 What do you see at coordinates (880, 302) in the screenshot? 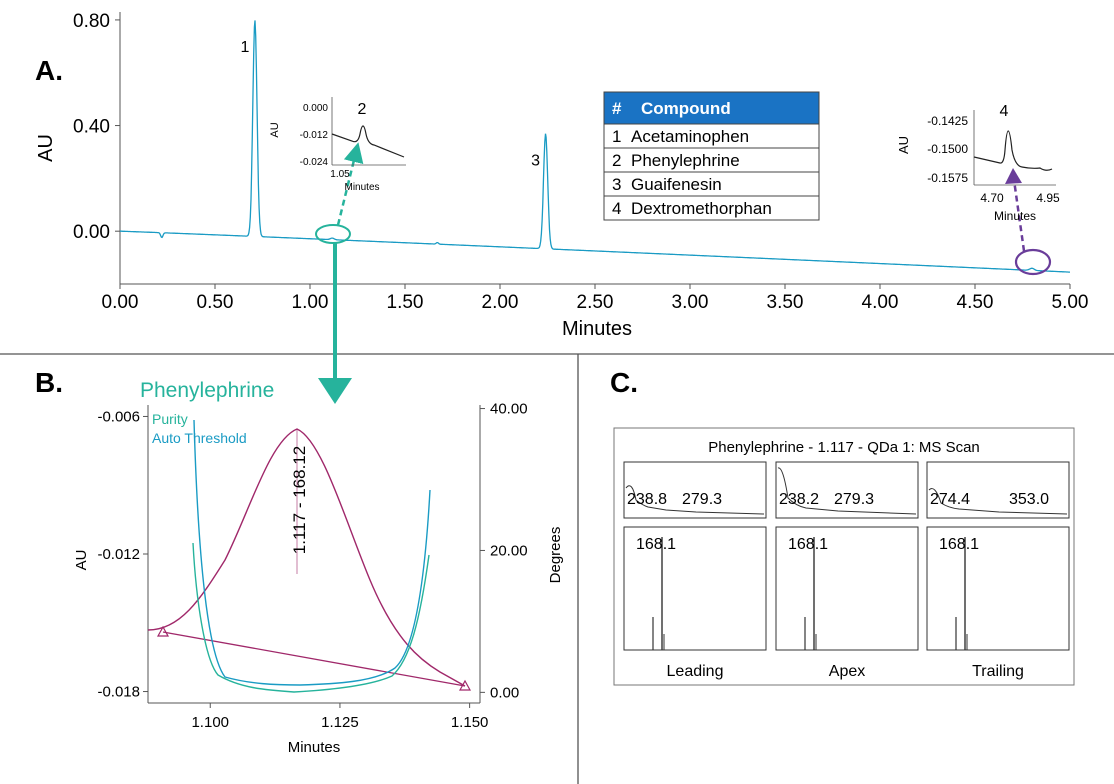
I see `chart-a-xtick-label: 4.00` at bounding box center [880, 302].